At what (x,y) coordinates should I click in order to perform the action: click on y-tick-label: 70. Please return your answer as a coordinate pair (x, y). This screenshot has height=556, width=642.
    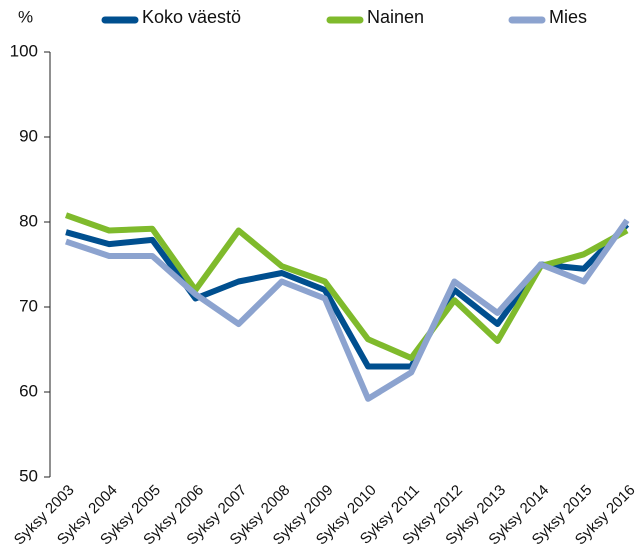
    Looking at the image, I should click on (28, 305).